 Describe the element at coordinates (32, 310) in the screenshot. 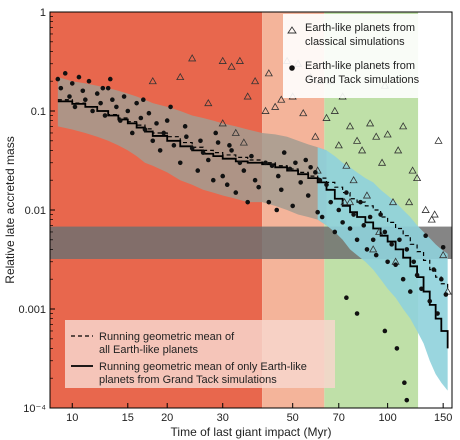

I see `y-tick-label-3: 0.001` at that location.